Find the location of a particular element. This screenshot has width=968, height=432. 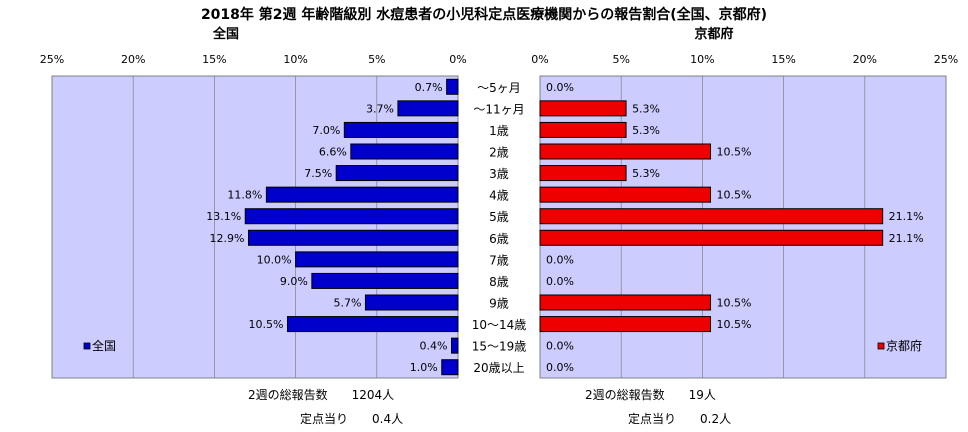

national-per-site: 定点当り 0.4人 is located at coordinates (352, 419).